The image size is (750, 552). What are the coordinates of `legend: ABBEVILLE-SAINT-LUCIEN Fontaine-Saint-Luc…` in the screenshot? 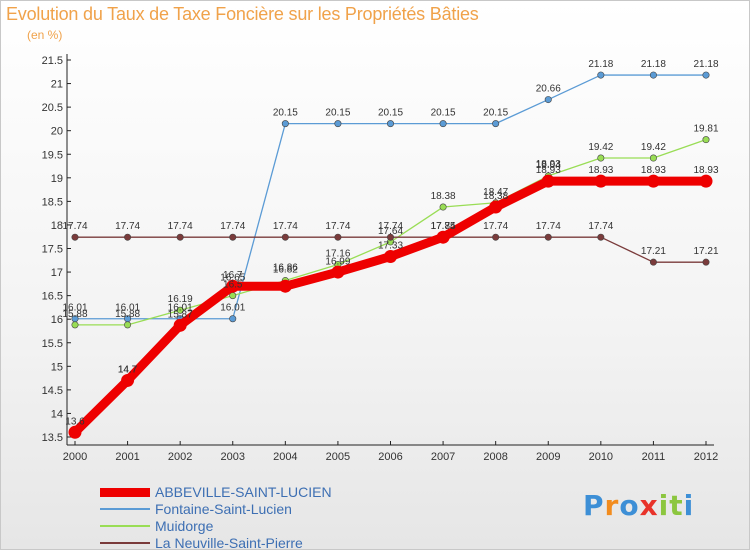 It's located at (230, 518).